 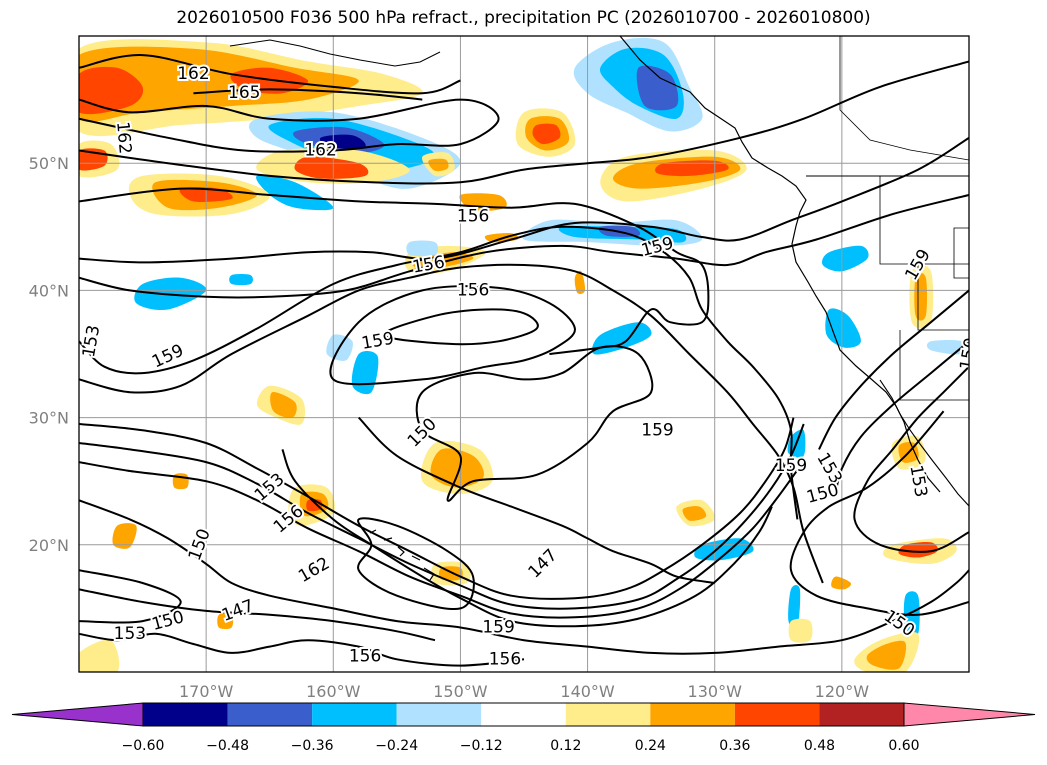 What do you see at coordinates (715, 691) in the screenshot?
I see `x-tick-label: 130°W` at bounding box center [715, 691].